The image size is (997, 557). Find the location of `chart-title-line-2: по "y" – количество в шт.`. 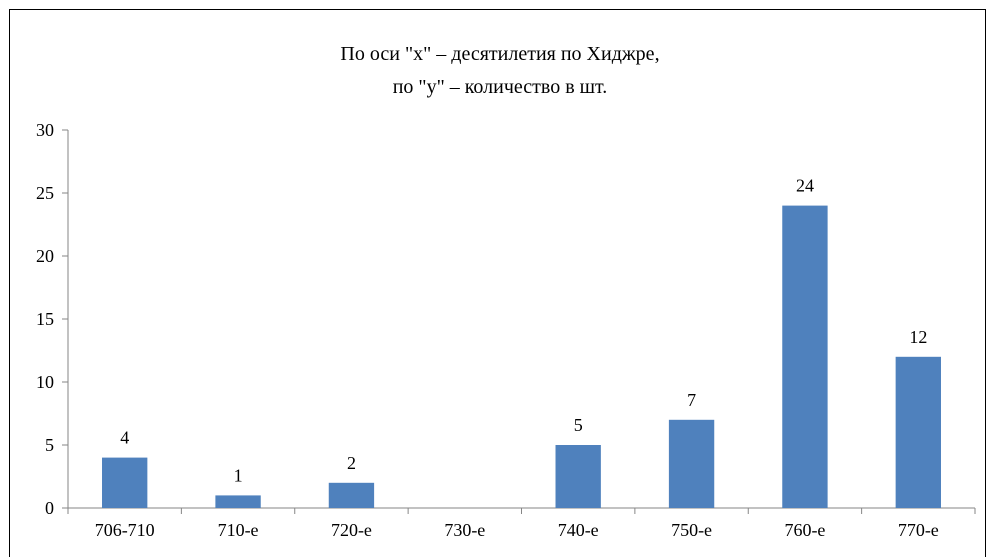

chart-title-line-2: по "y" – количество в шт. is located at coordinates (500, 87).